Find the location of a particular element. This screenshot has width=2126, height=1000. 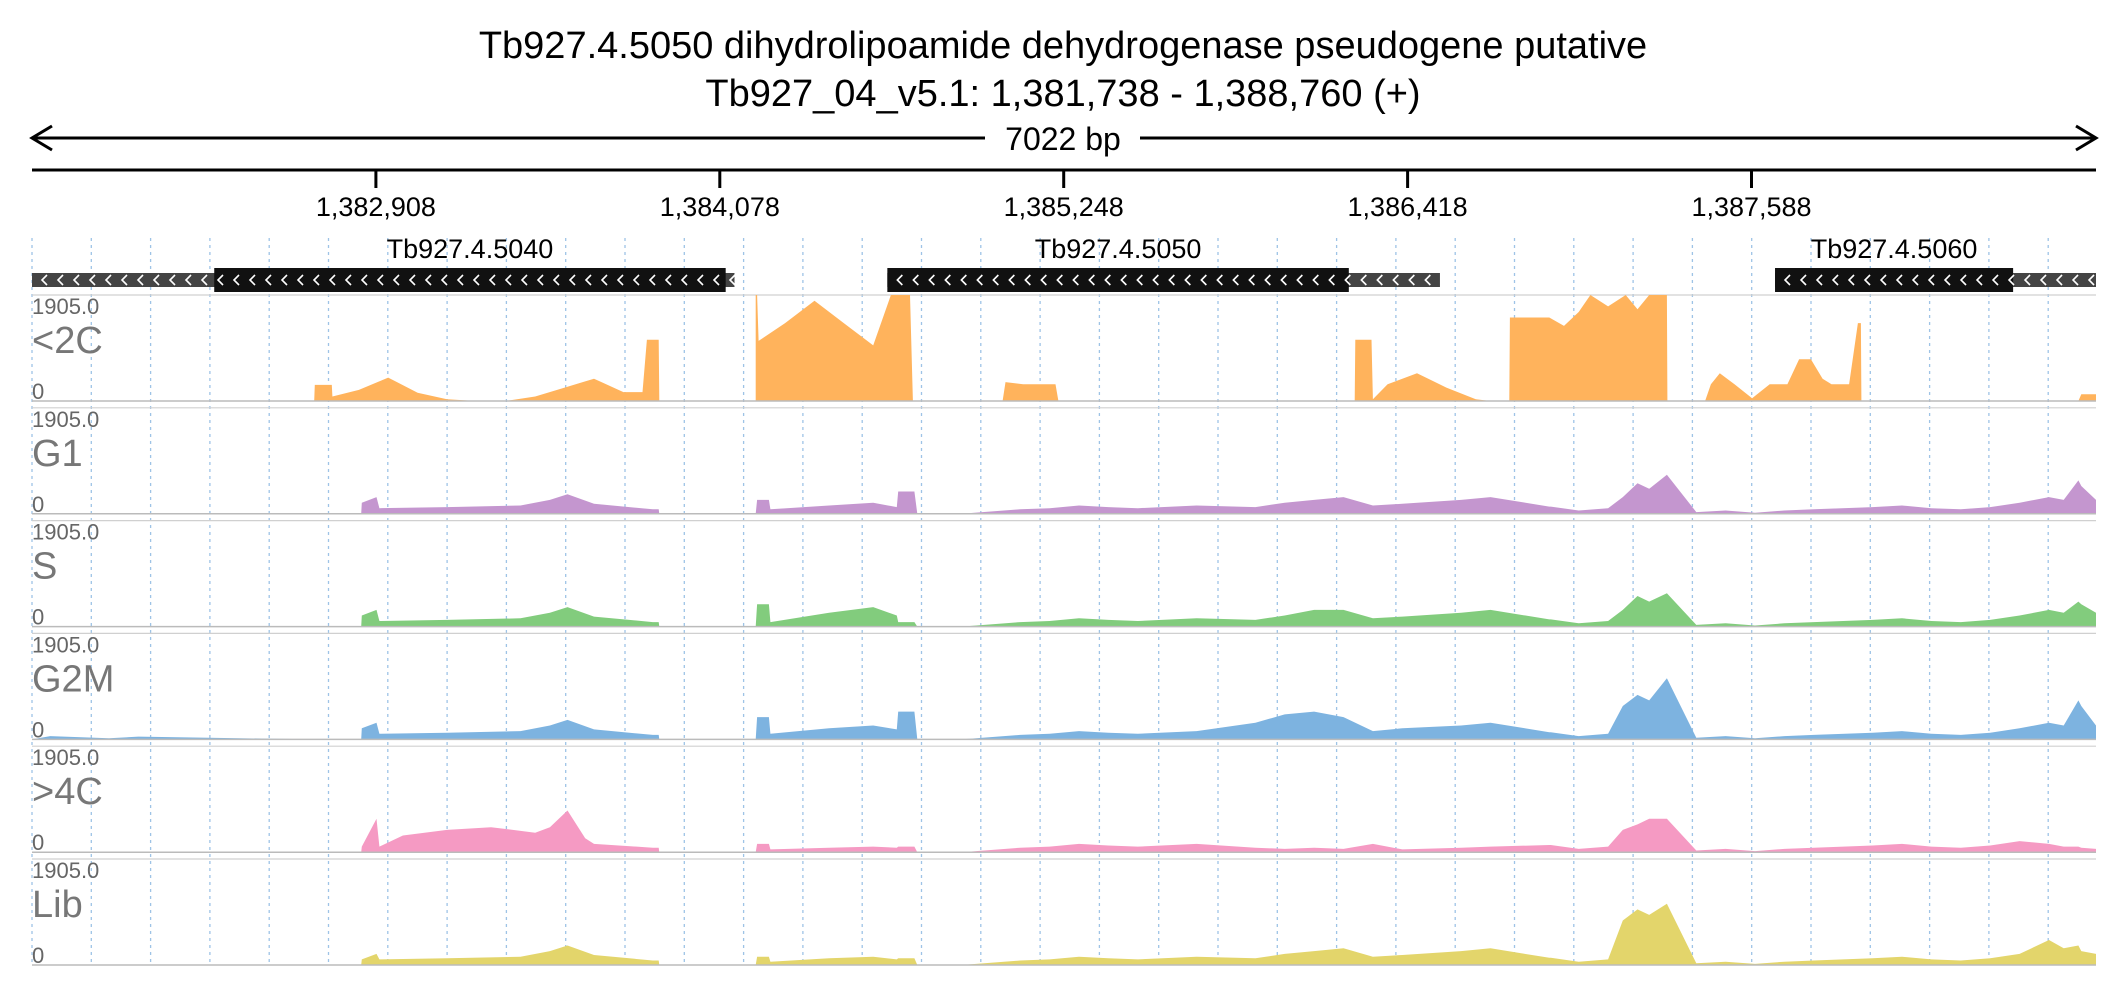

span-label: 7022 bp is located at coordinates (1063, 139).